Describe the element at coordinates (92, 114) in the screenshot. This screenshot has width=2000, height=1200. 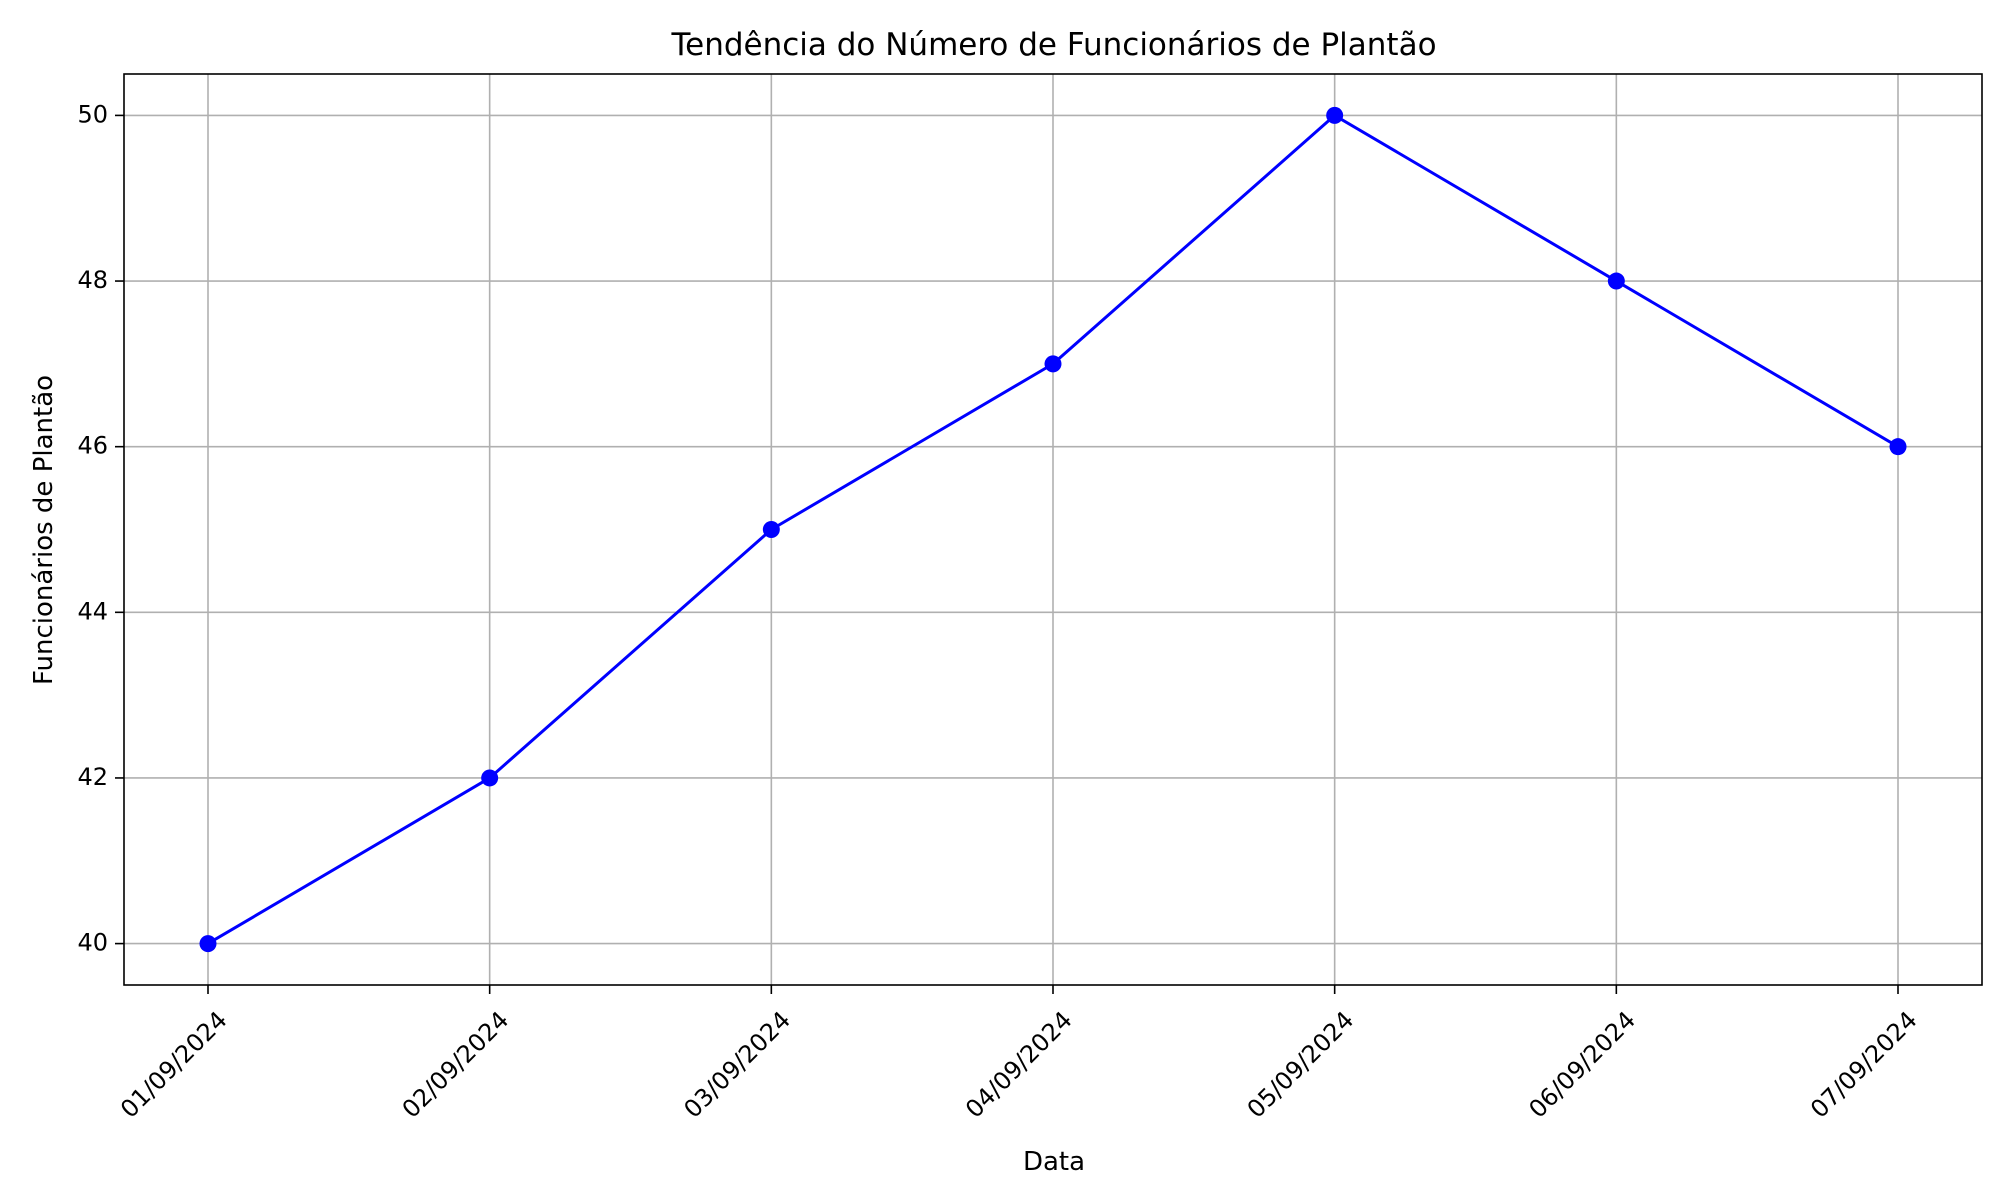
I see `y-tick-label: 50` at that location.